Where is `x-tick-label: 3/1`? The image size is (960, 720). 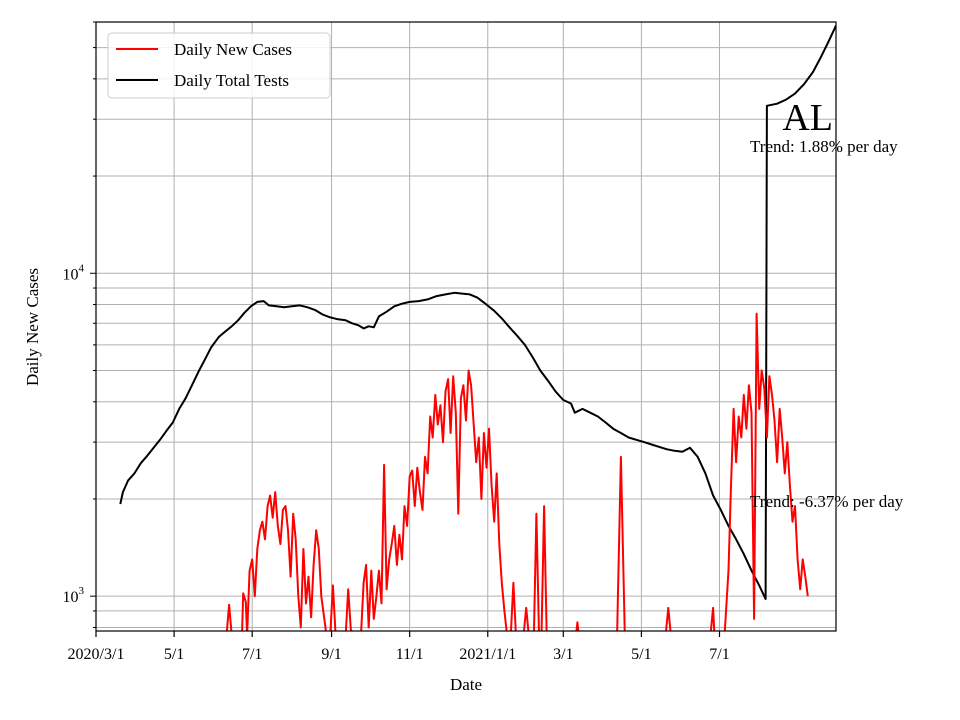
x-tick-label: 3/1 is located at coordinates (563, 654).